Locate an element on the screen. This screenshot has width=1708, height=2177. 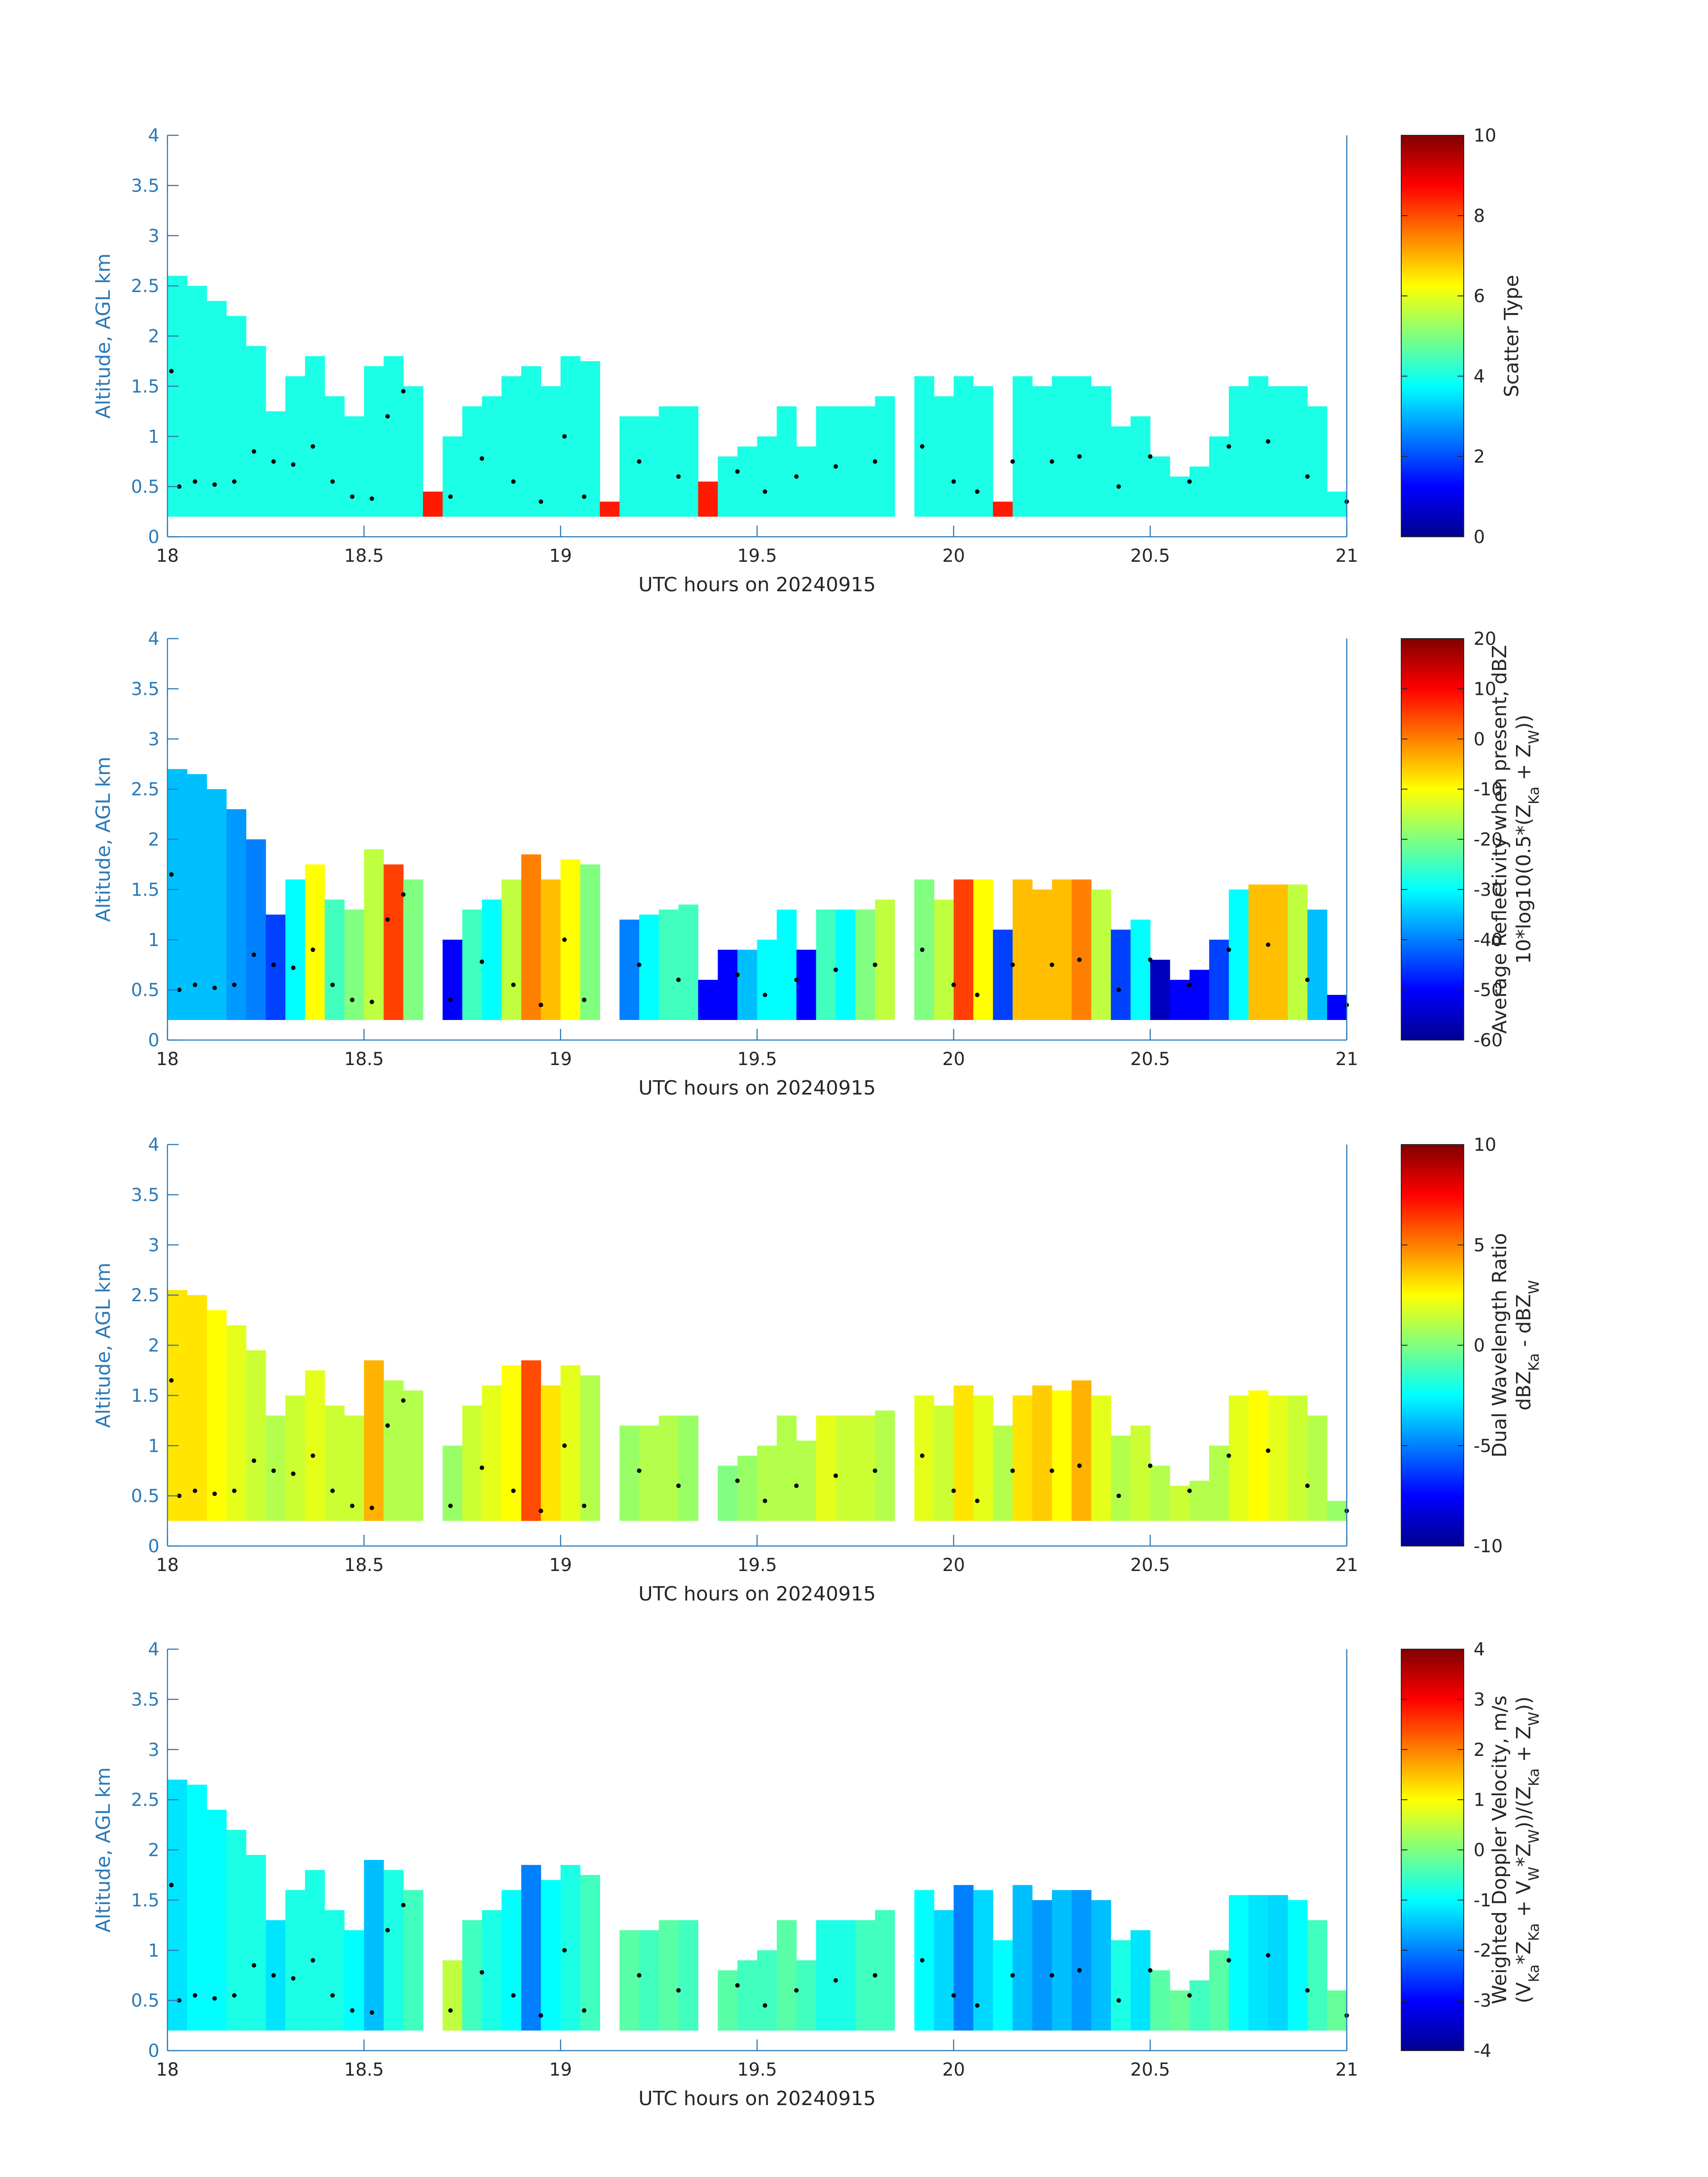
colorbar-tick-label: -5 is located at coordinates (1482, 1446).